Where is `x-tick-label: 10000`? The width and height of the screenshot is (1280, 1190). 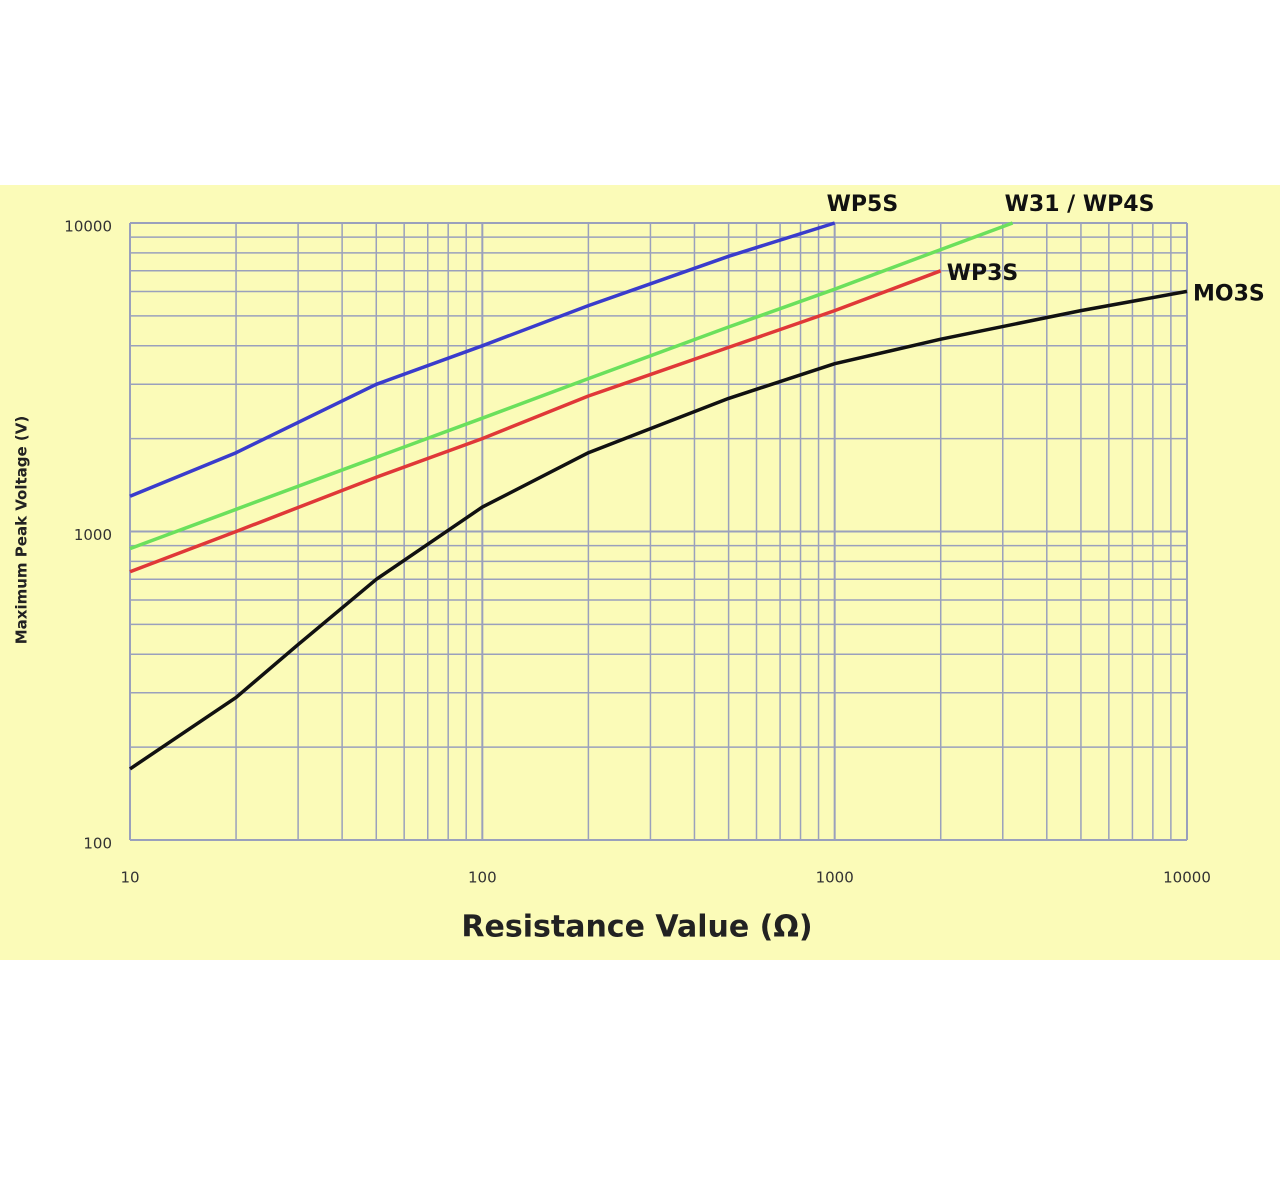
x-tick-label: 10000 is located at coordinates (1187, 878).